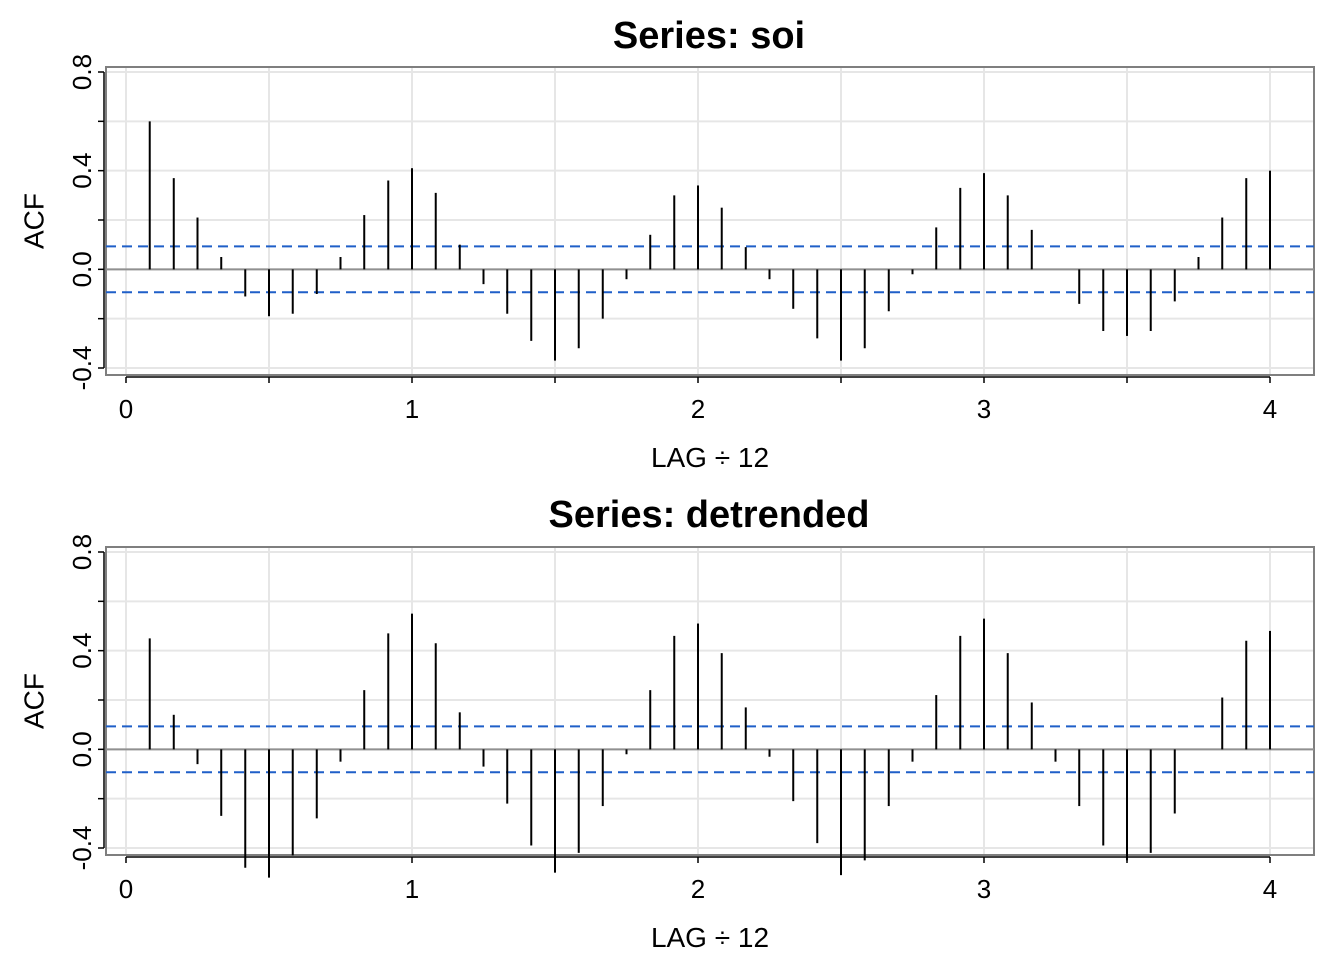  What do you see at coordinates (709, 36) in the screenshot?
I see `chart-title: Series: soi` at bounding box center [709, 36].